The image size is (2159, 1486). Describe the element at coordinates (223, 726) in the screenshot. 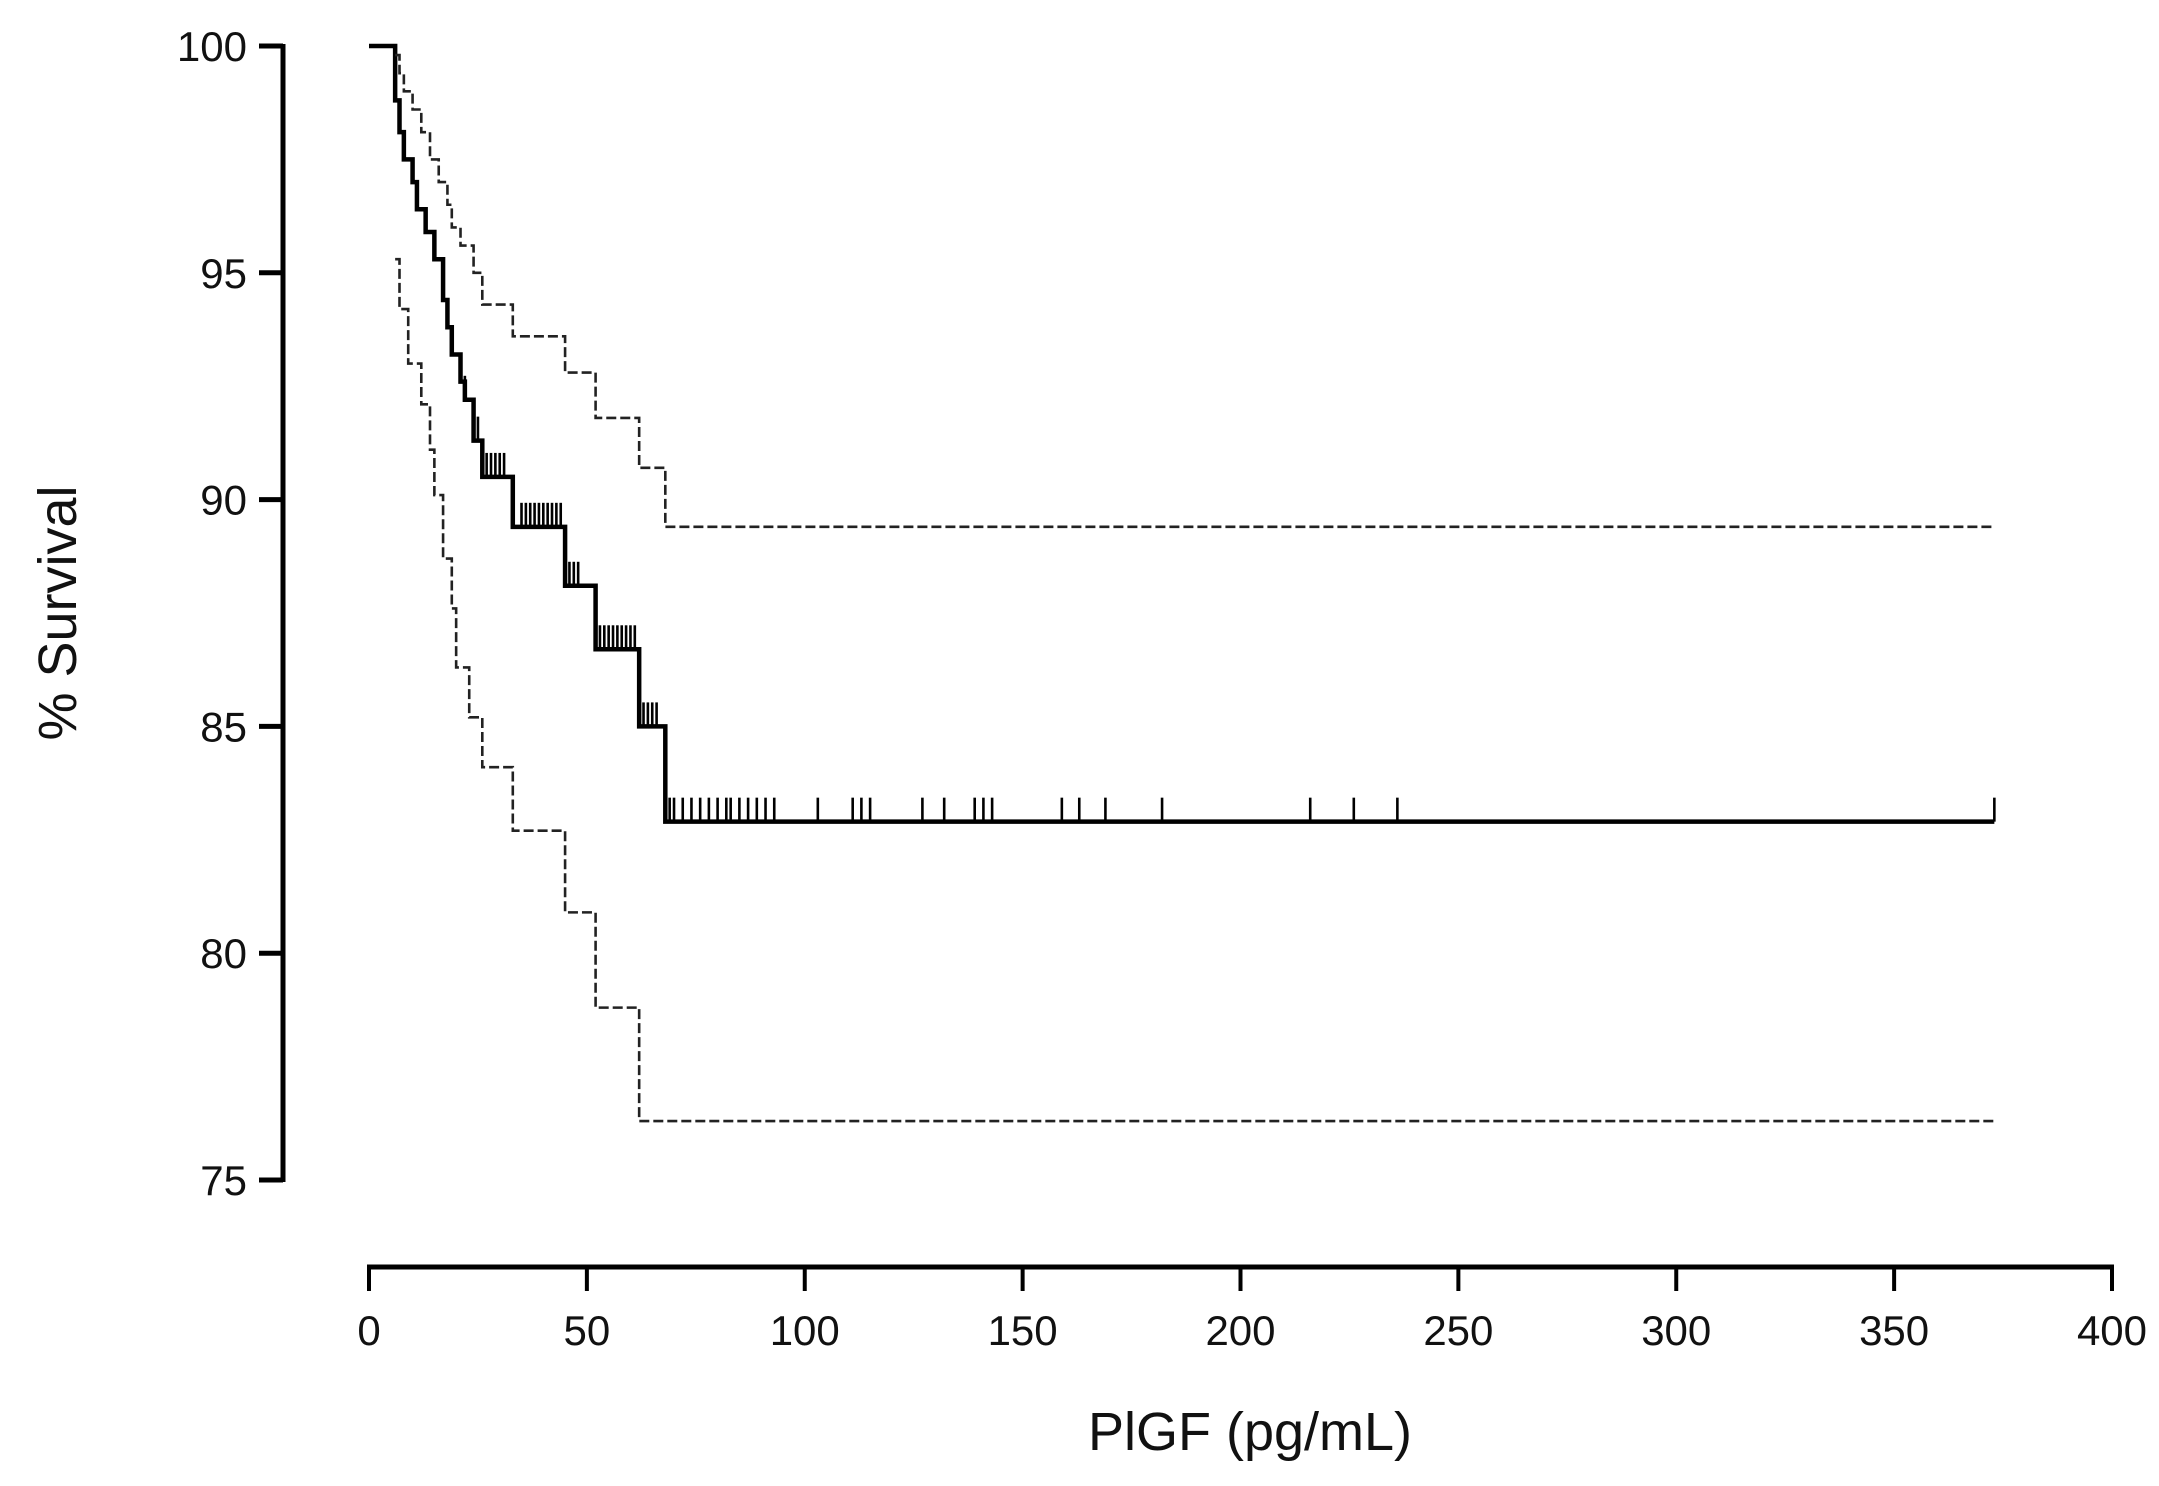

I see `y-tick-label: 85` at that location.